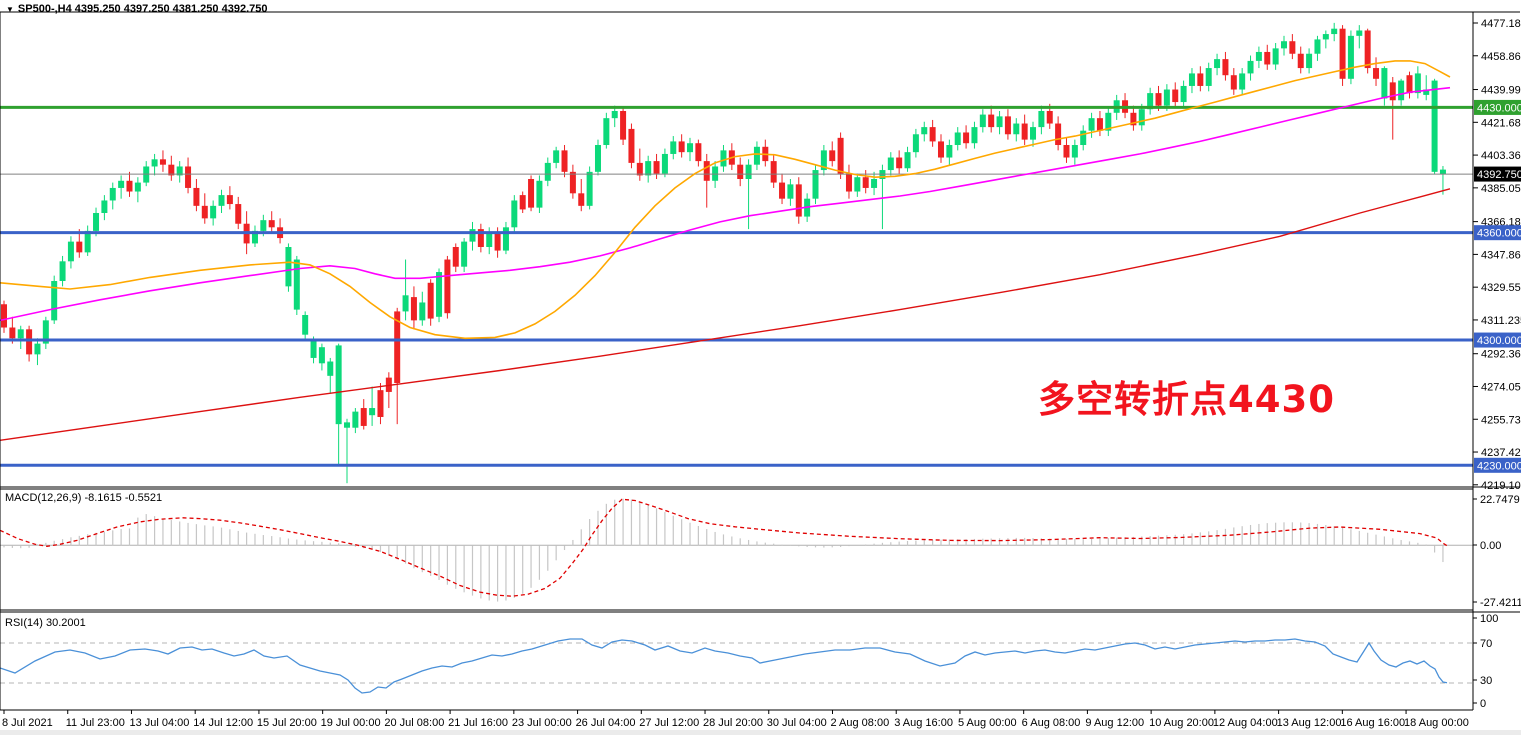 The image size is (1521, 735). I want to click on time-tick-label: 23 Jul 00:00, so click(542, 723).